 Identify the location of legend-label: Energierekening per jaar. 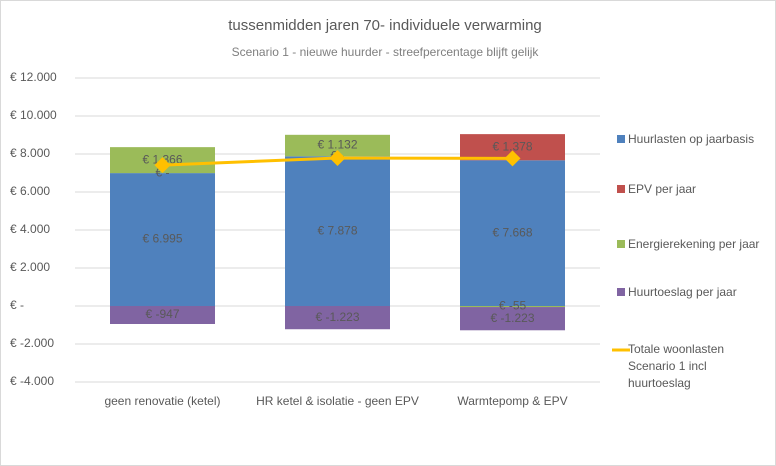
(694, 244).